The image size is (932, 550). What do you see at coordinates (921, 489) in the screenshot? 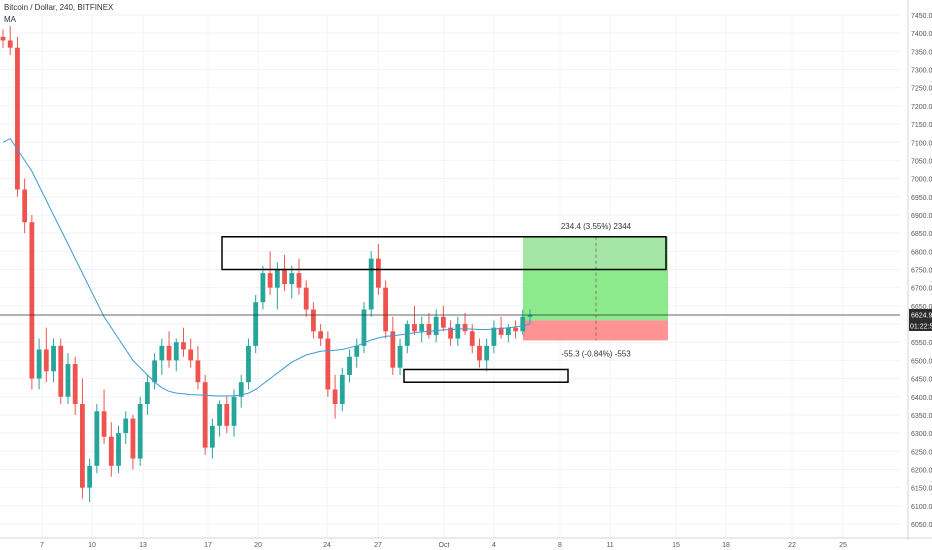
I see `price-tick-label: 6150.0` at bounding box center [921, 489].